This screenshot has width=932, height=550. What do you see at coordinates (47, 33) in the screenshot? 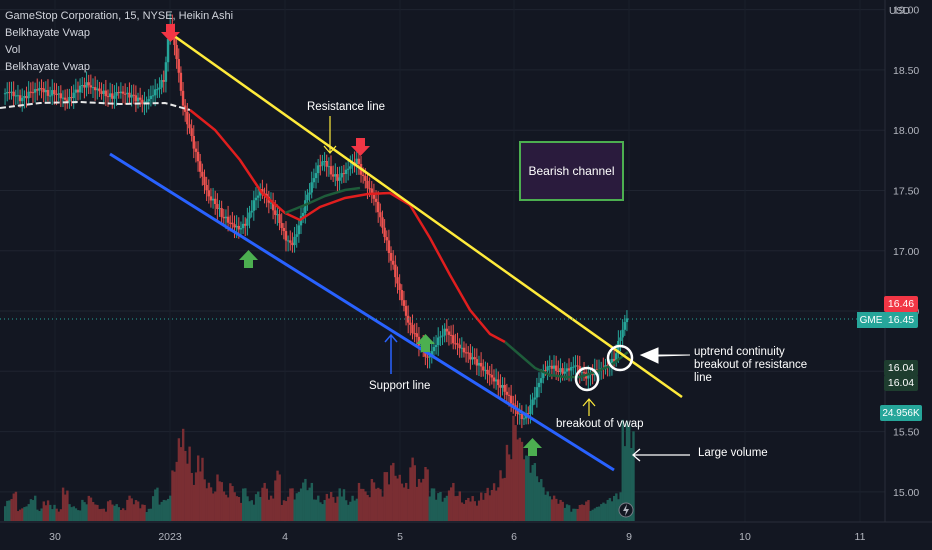
I see `legend-indicator-vwap: Belkhayate Vwap` at bounding box center [47, 33].